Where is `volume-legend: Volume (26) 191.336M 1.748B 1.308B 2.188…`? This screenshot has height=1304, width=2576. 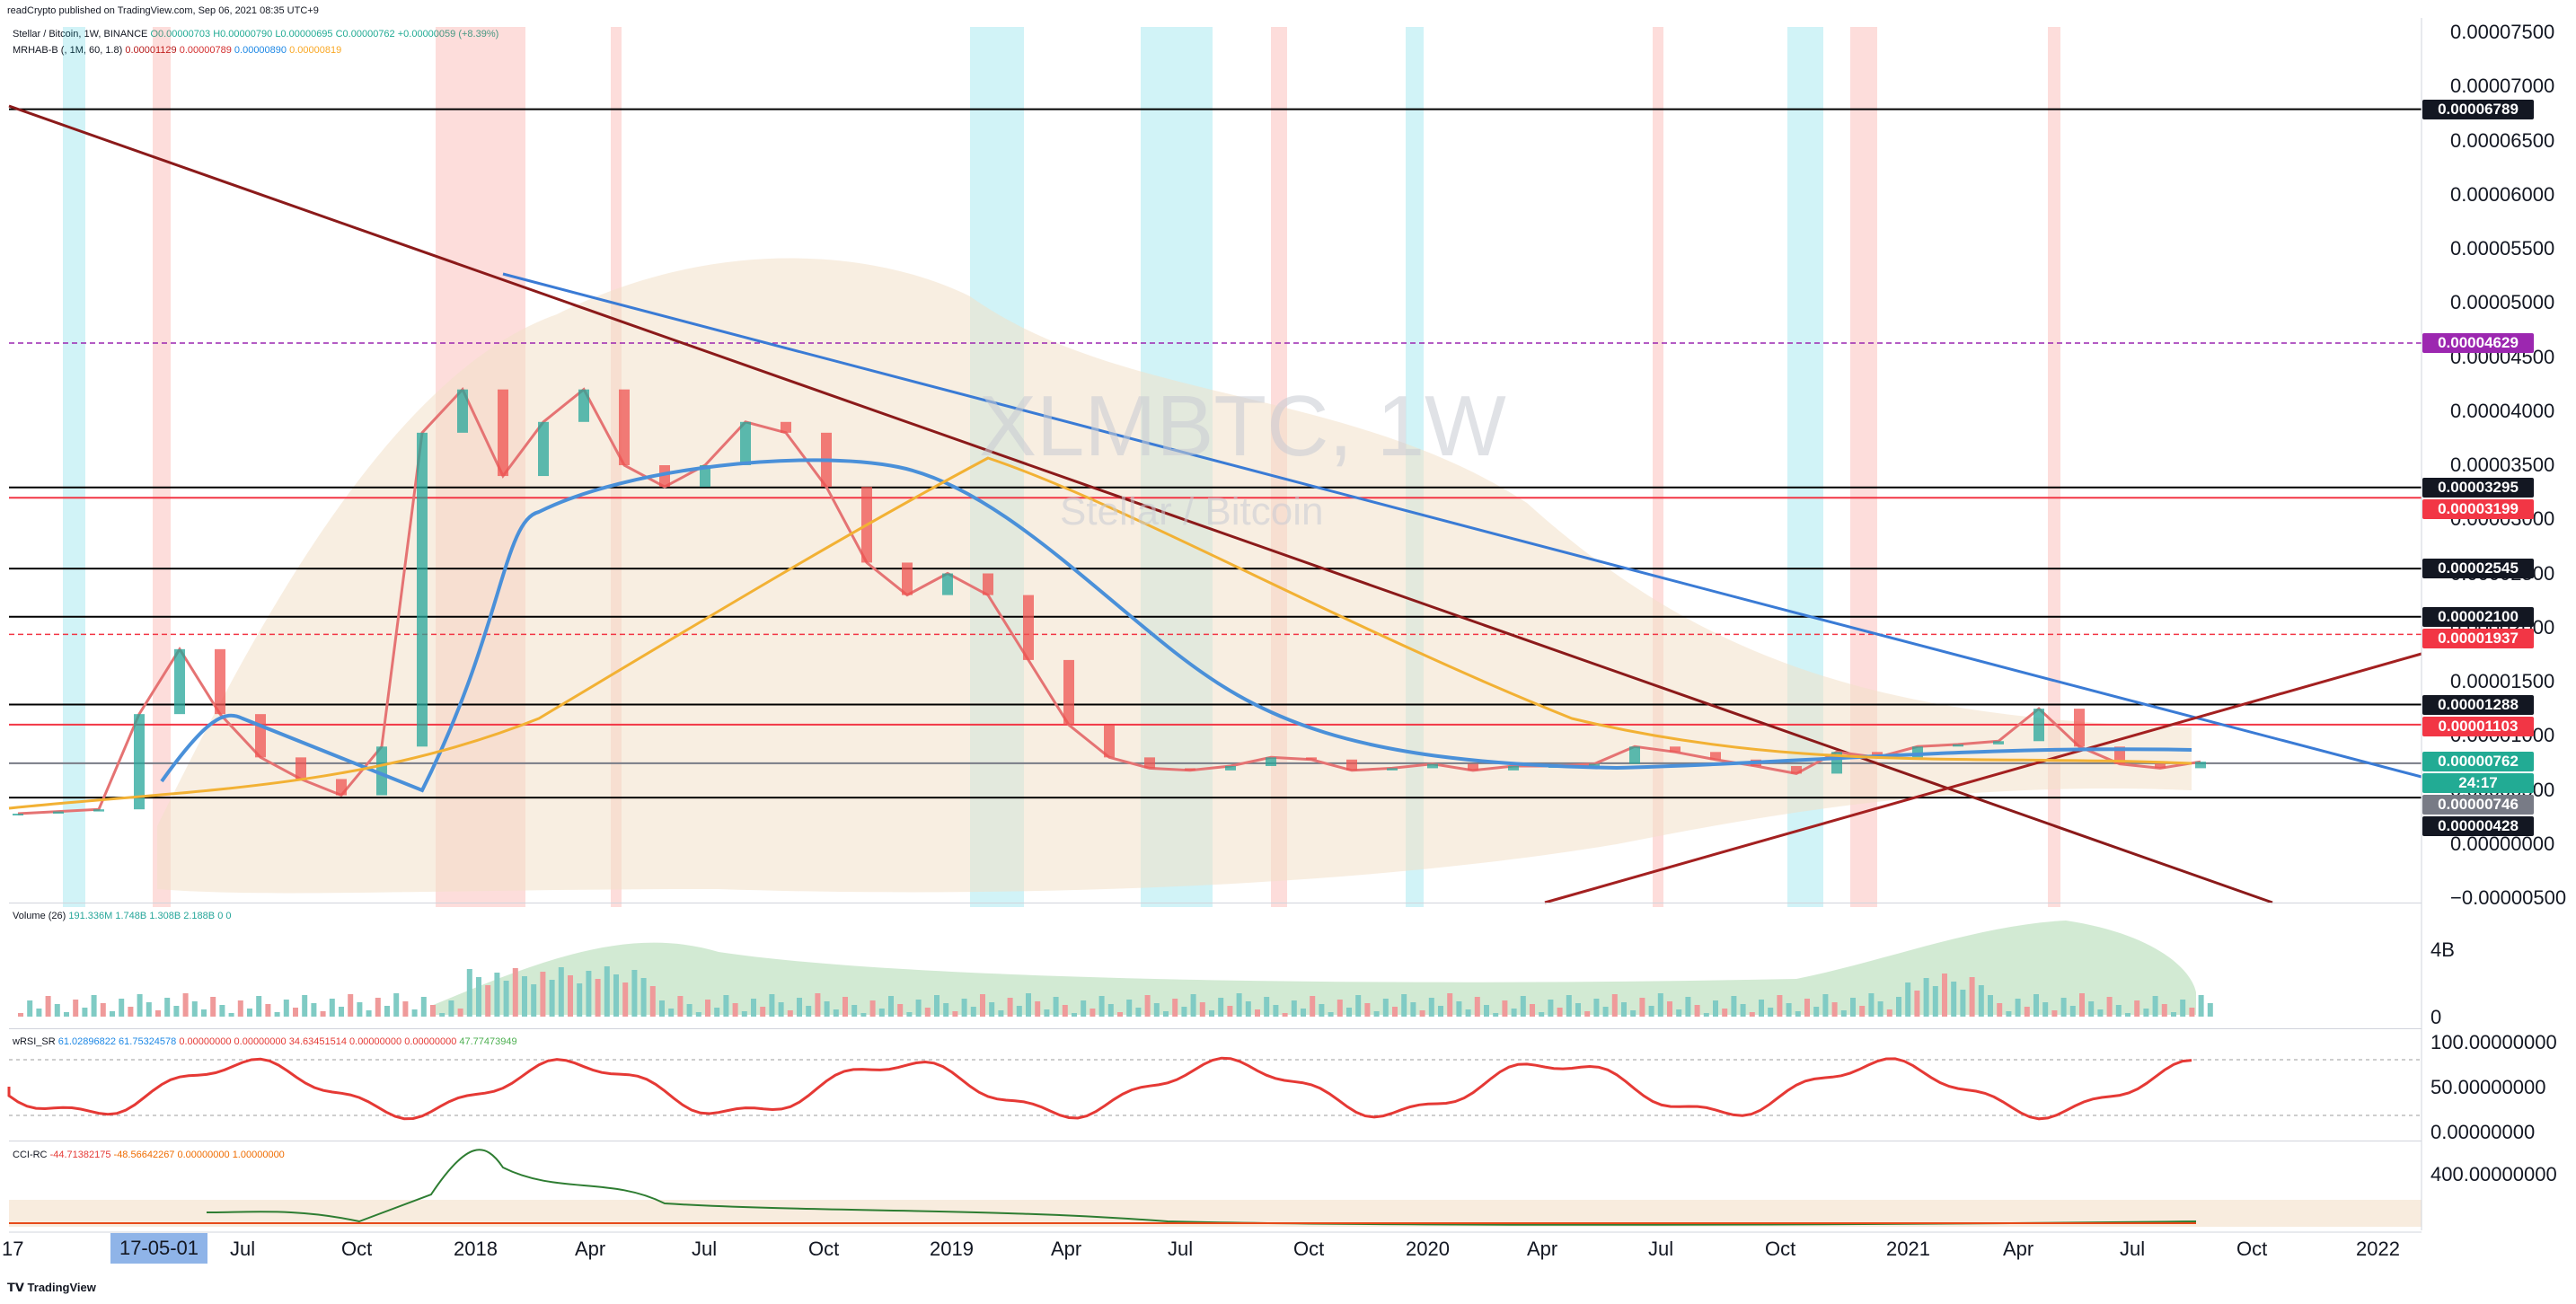
volume-legend: Volume (26) 191.336M 1.748B 1.308B 2.188… is located at coordinates (122, 916).